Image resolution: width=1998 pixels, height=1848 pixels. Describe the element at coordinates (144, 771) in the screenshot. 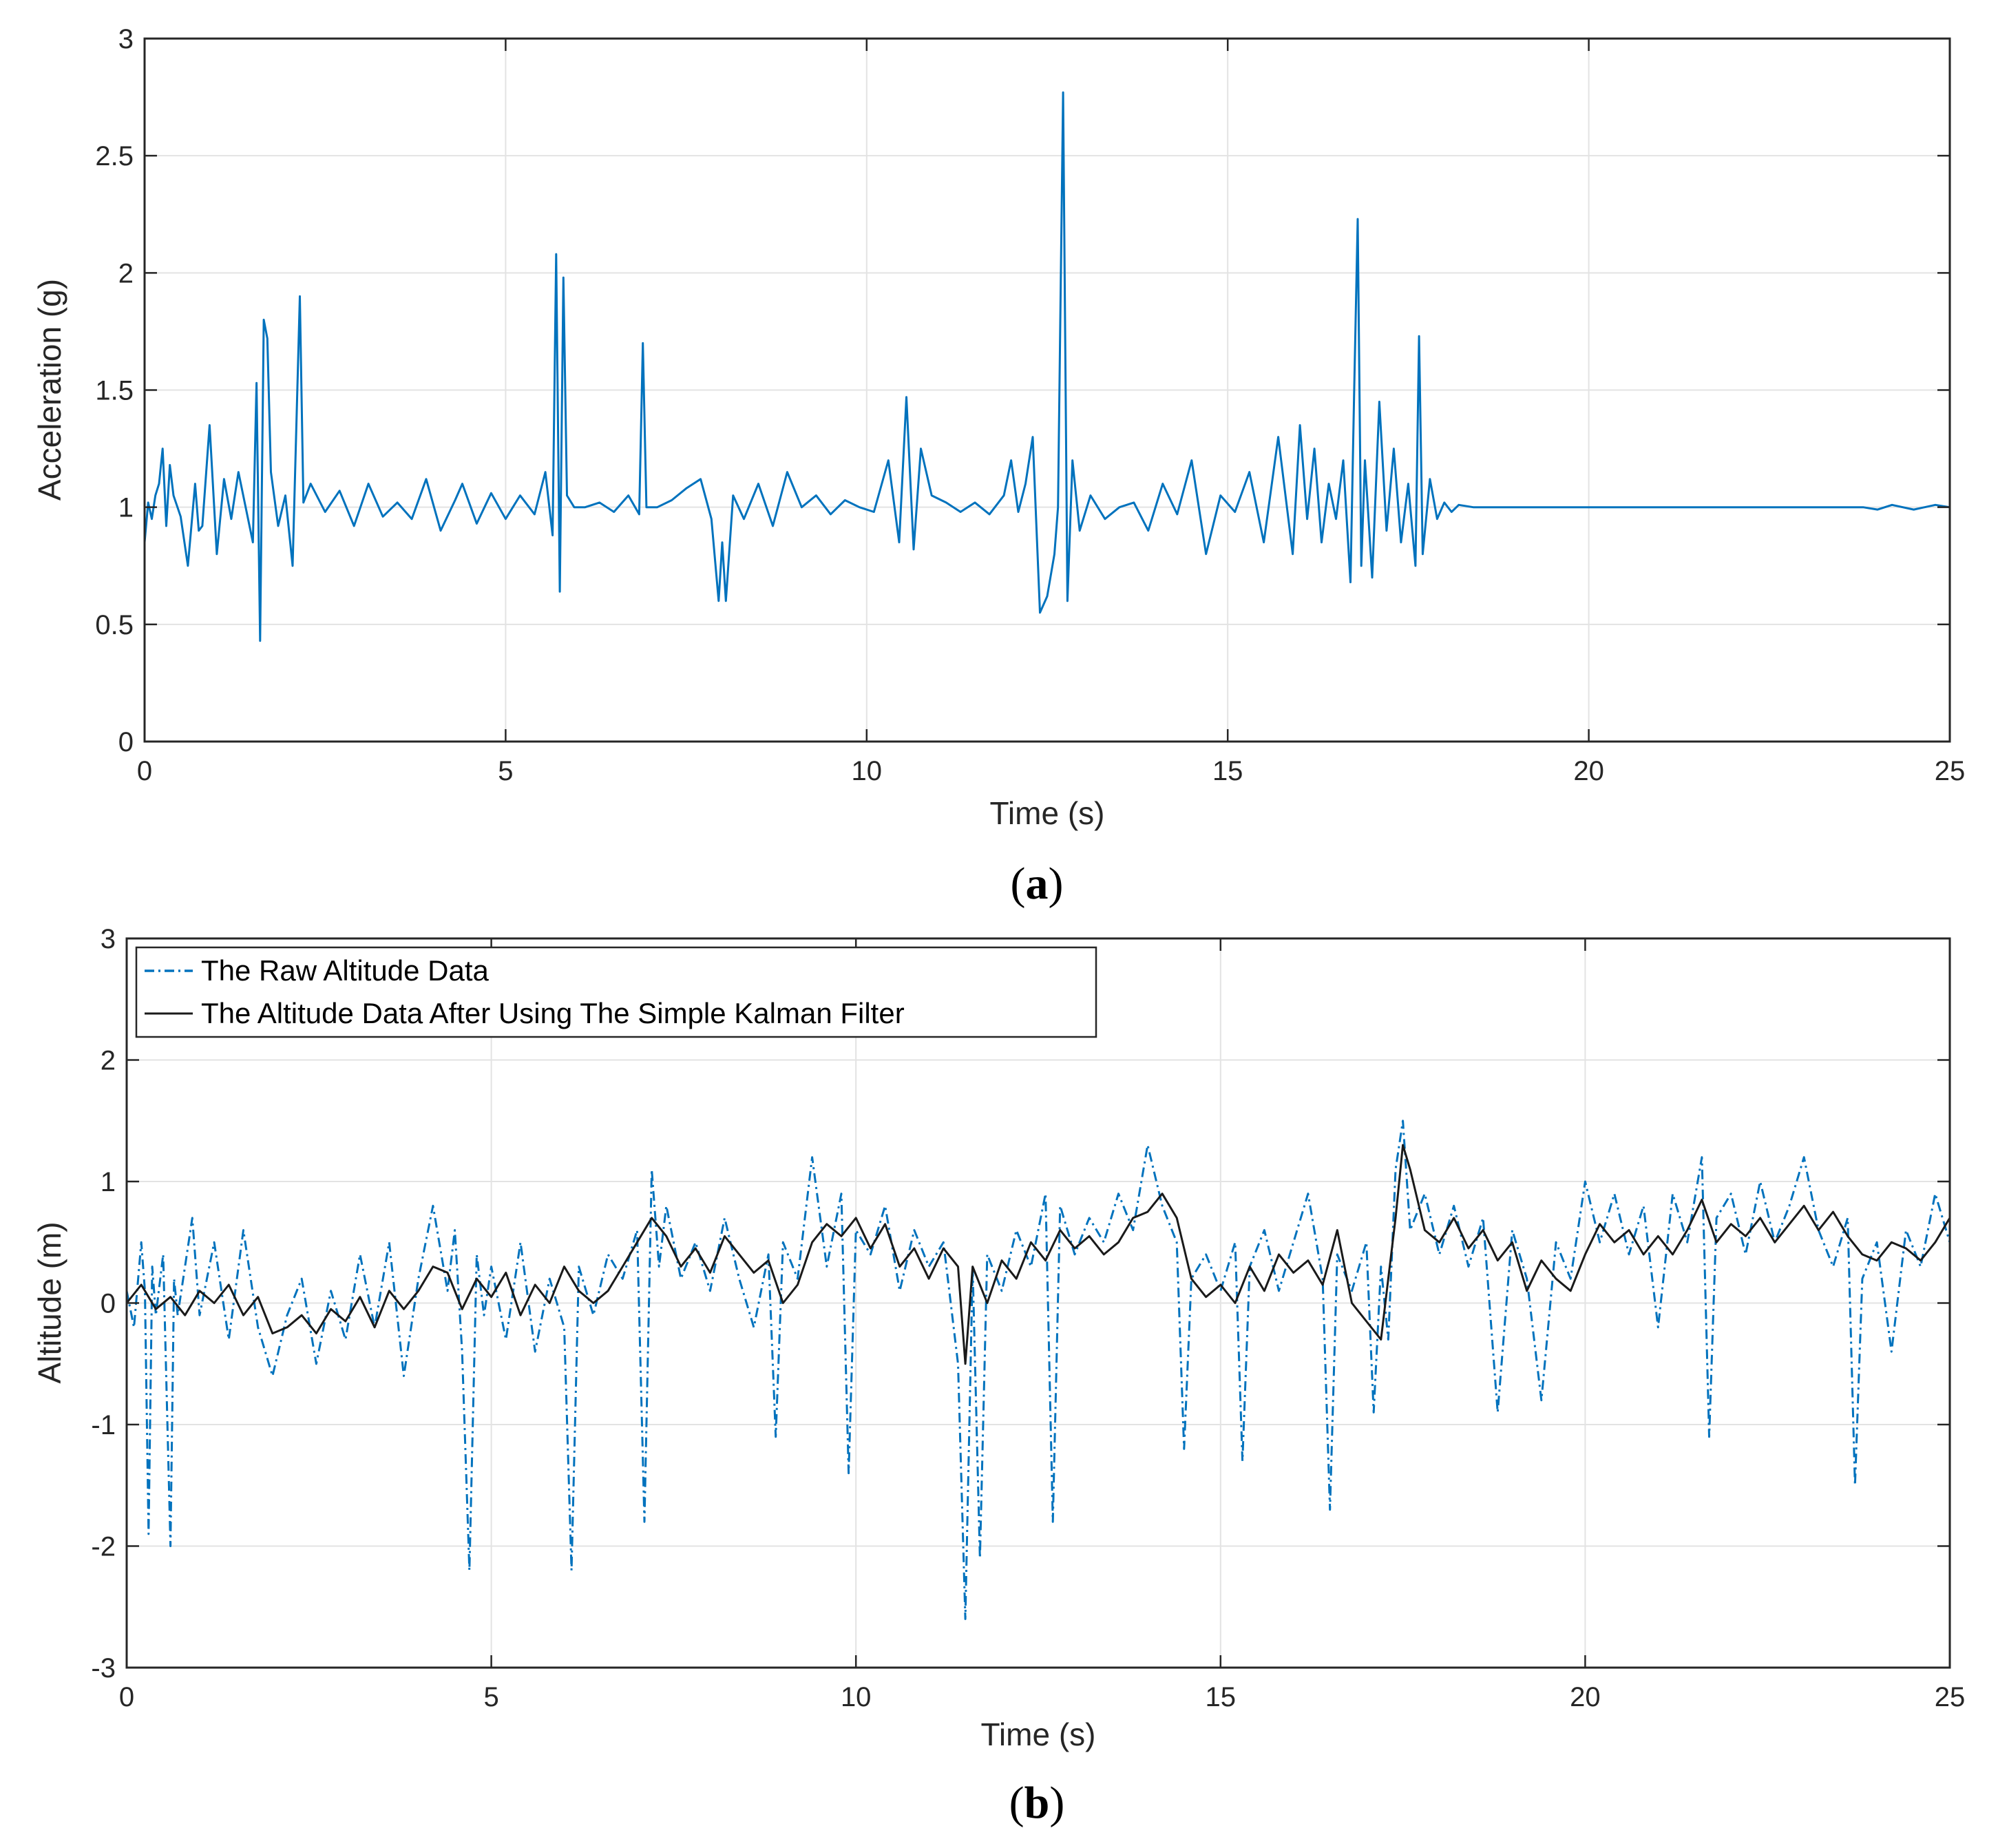

I see `plot-a-xtick-label: 0` at that location.